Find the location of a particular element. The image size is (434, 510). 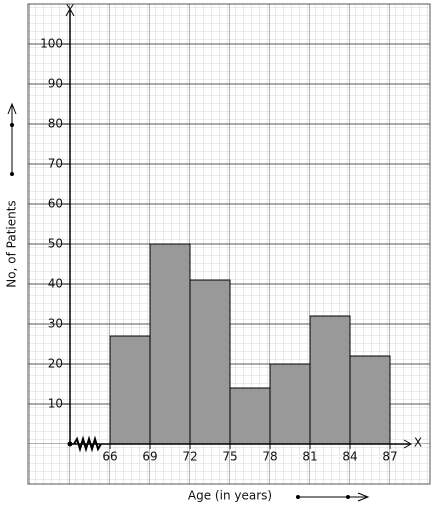

y-axis-name: Y is located at coordinates (69, 10).